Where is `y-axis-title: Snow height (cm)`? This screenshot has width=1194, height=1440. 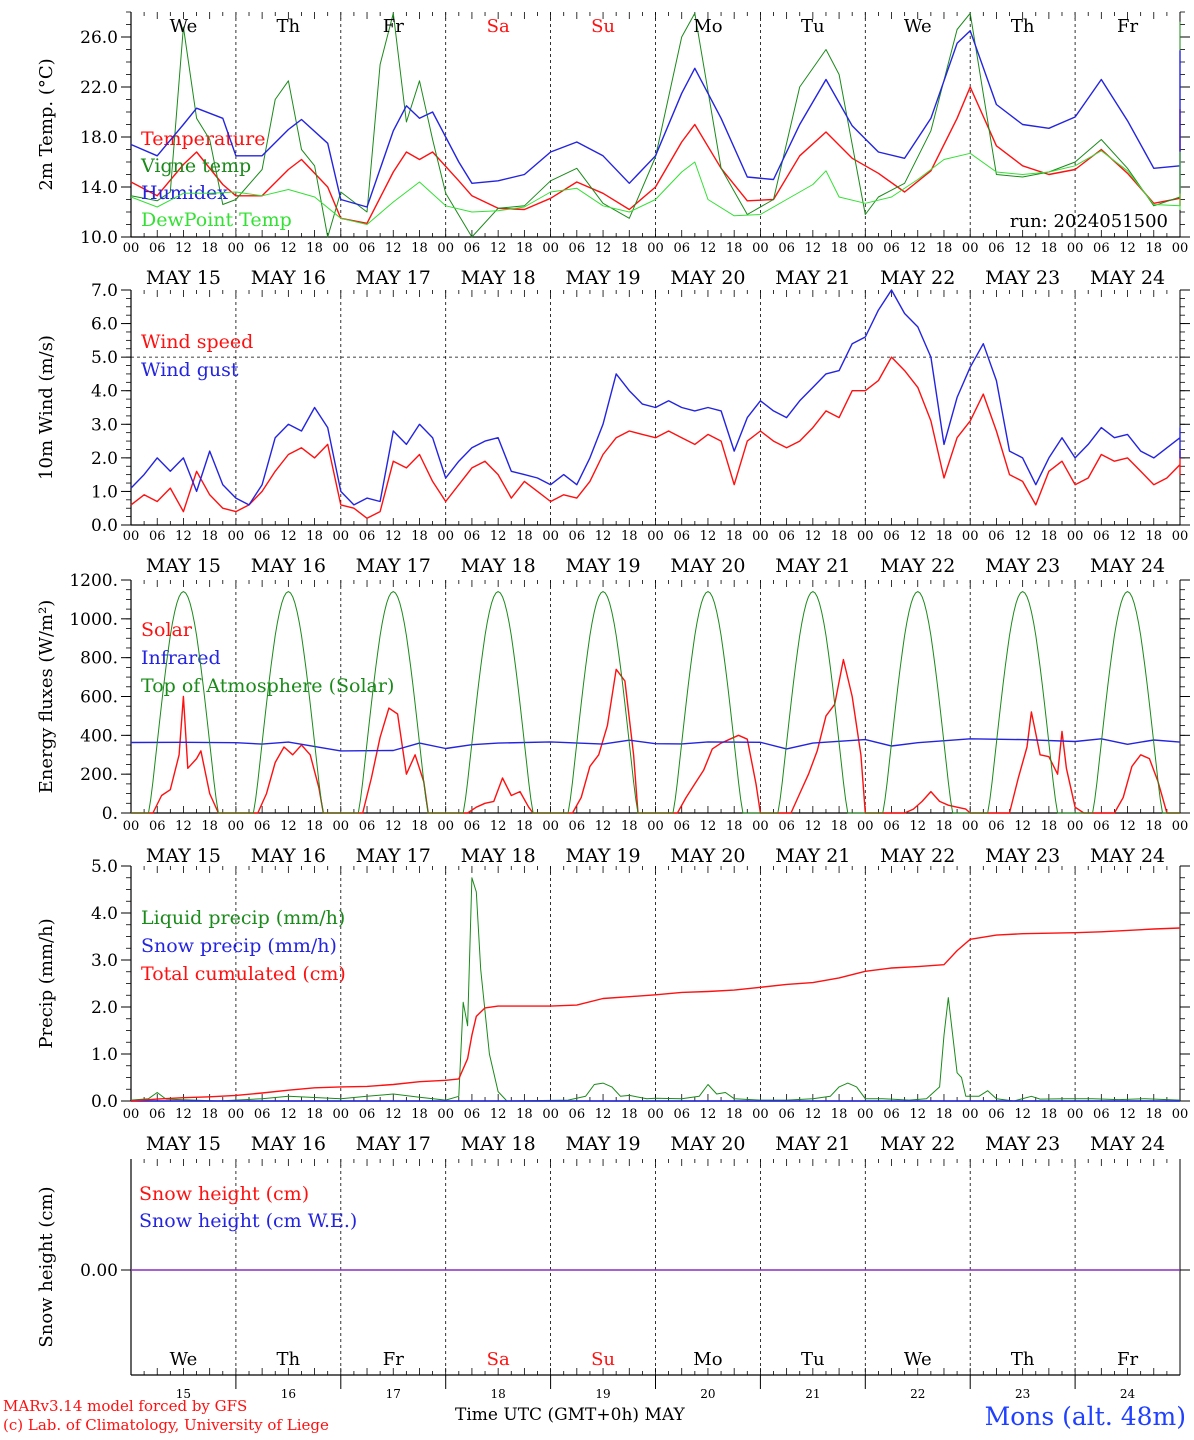 y-axis-title: Snow height (cm) is located at coordinates (46, 1266).